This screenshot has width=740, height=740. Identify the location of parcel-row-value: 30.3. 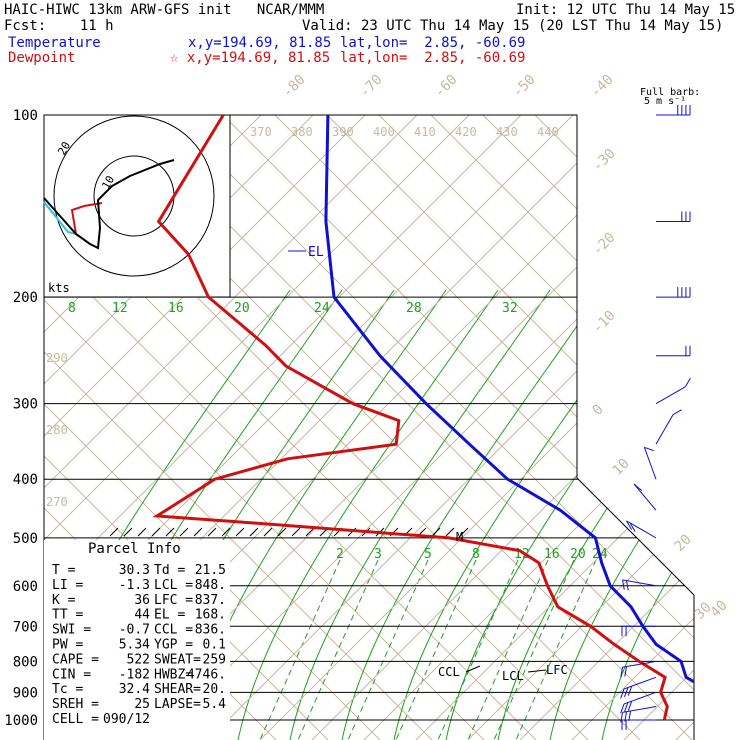
(134, 570).